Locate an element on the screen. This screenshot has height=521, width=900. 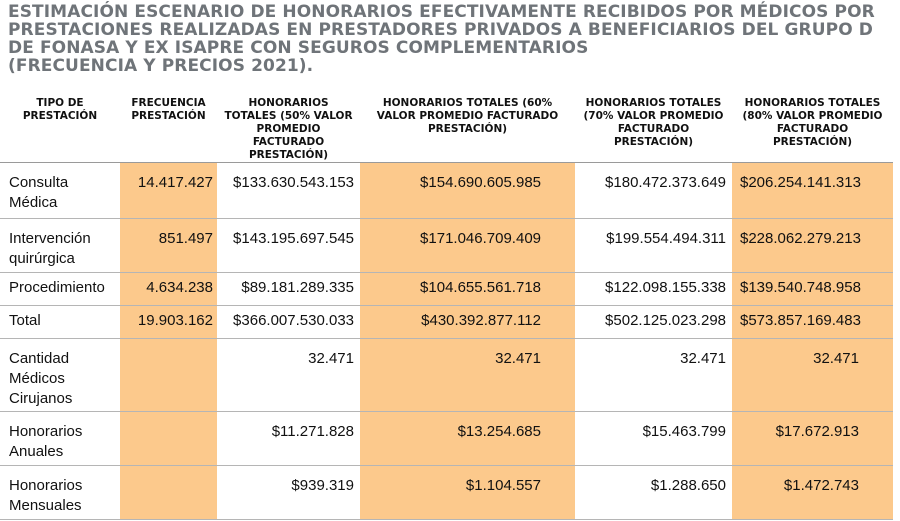
header-tipo-prestacion: TIPO DE PRESTACIÓN is located at coordinates (60, 129).